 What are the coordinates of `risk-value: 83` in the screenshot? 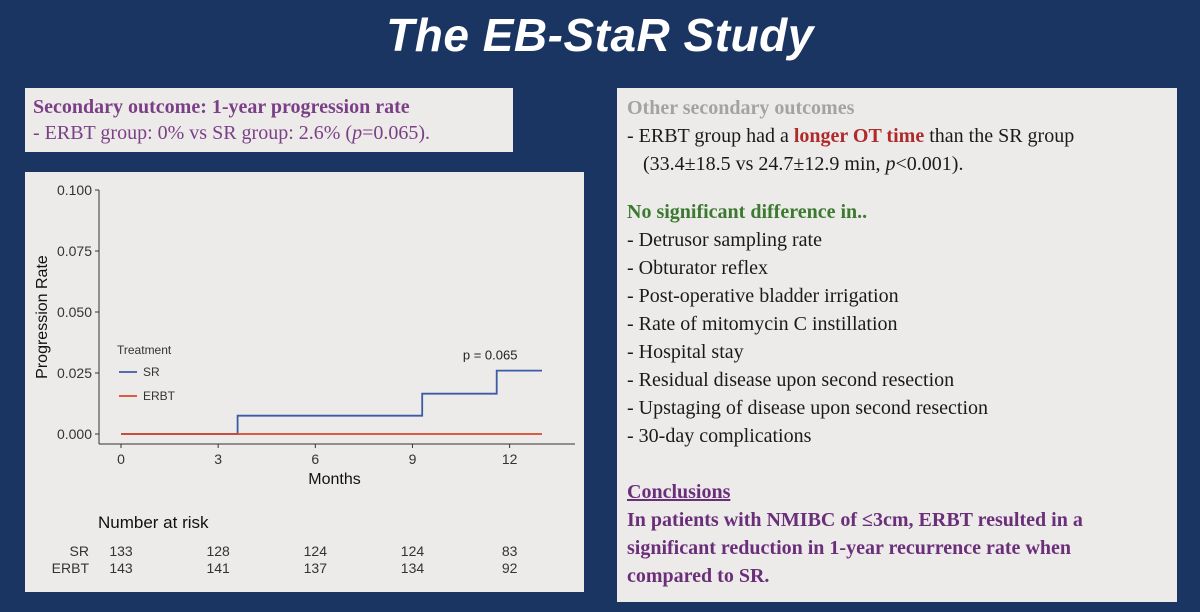 It's located at (510, 551).